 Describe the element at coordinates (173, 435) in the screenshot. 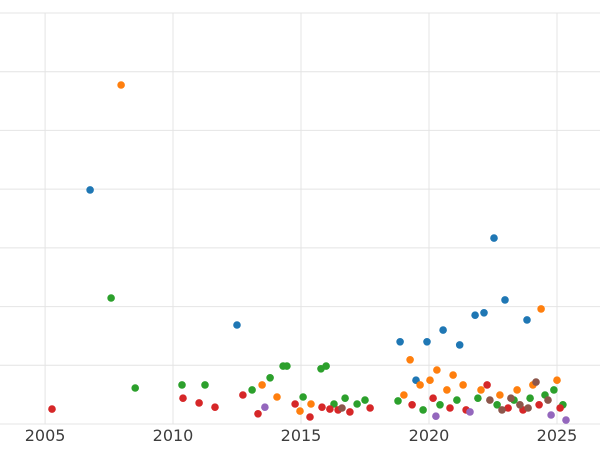

I see `x-axis-tick-label: 2010` at that location.